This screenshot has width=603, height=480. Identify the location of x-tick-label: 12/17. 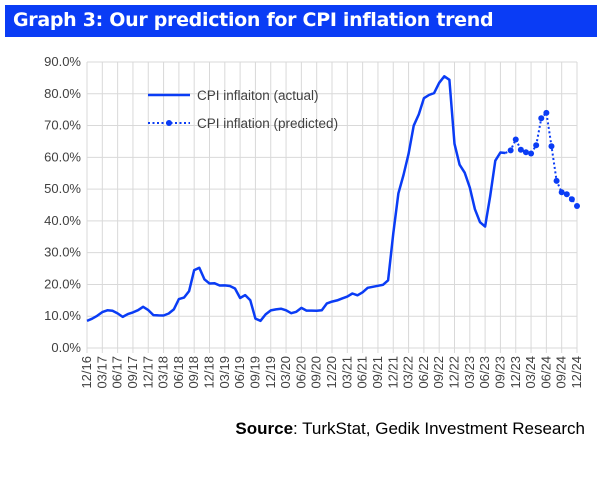
(147, 372).